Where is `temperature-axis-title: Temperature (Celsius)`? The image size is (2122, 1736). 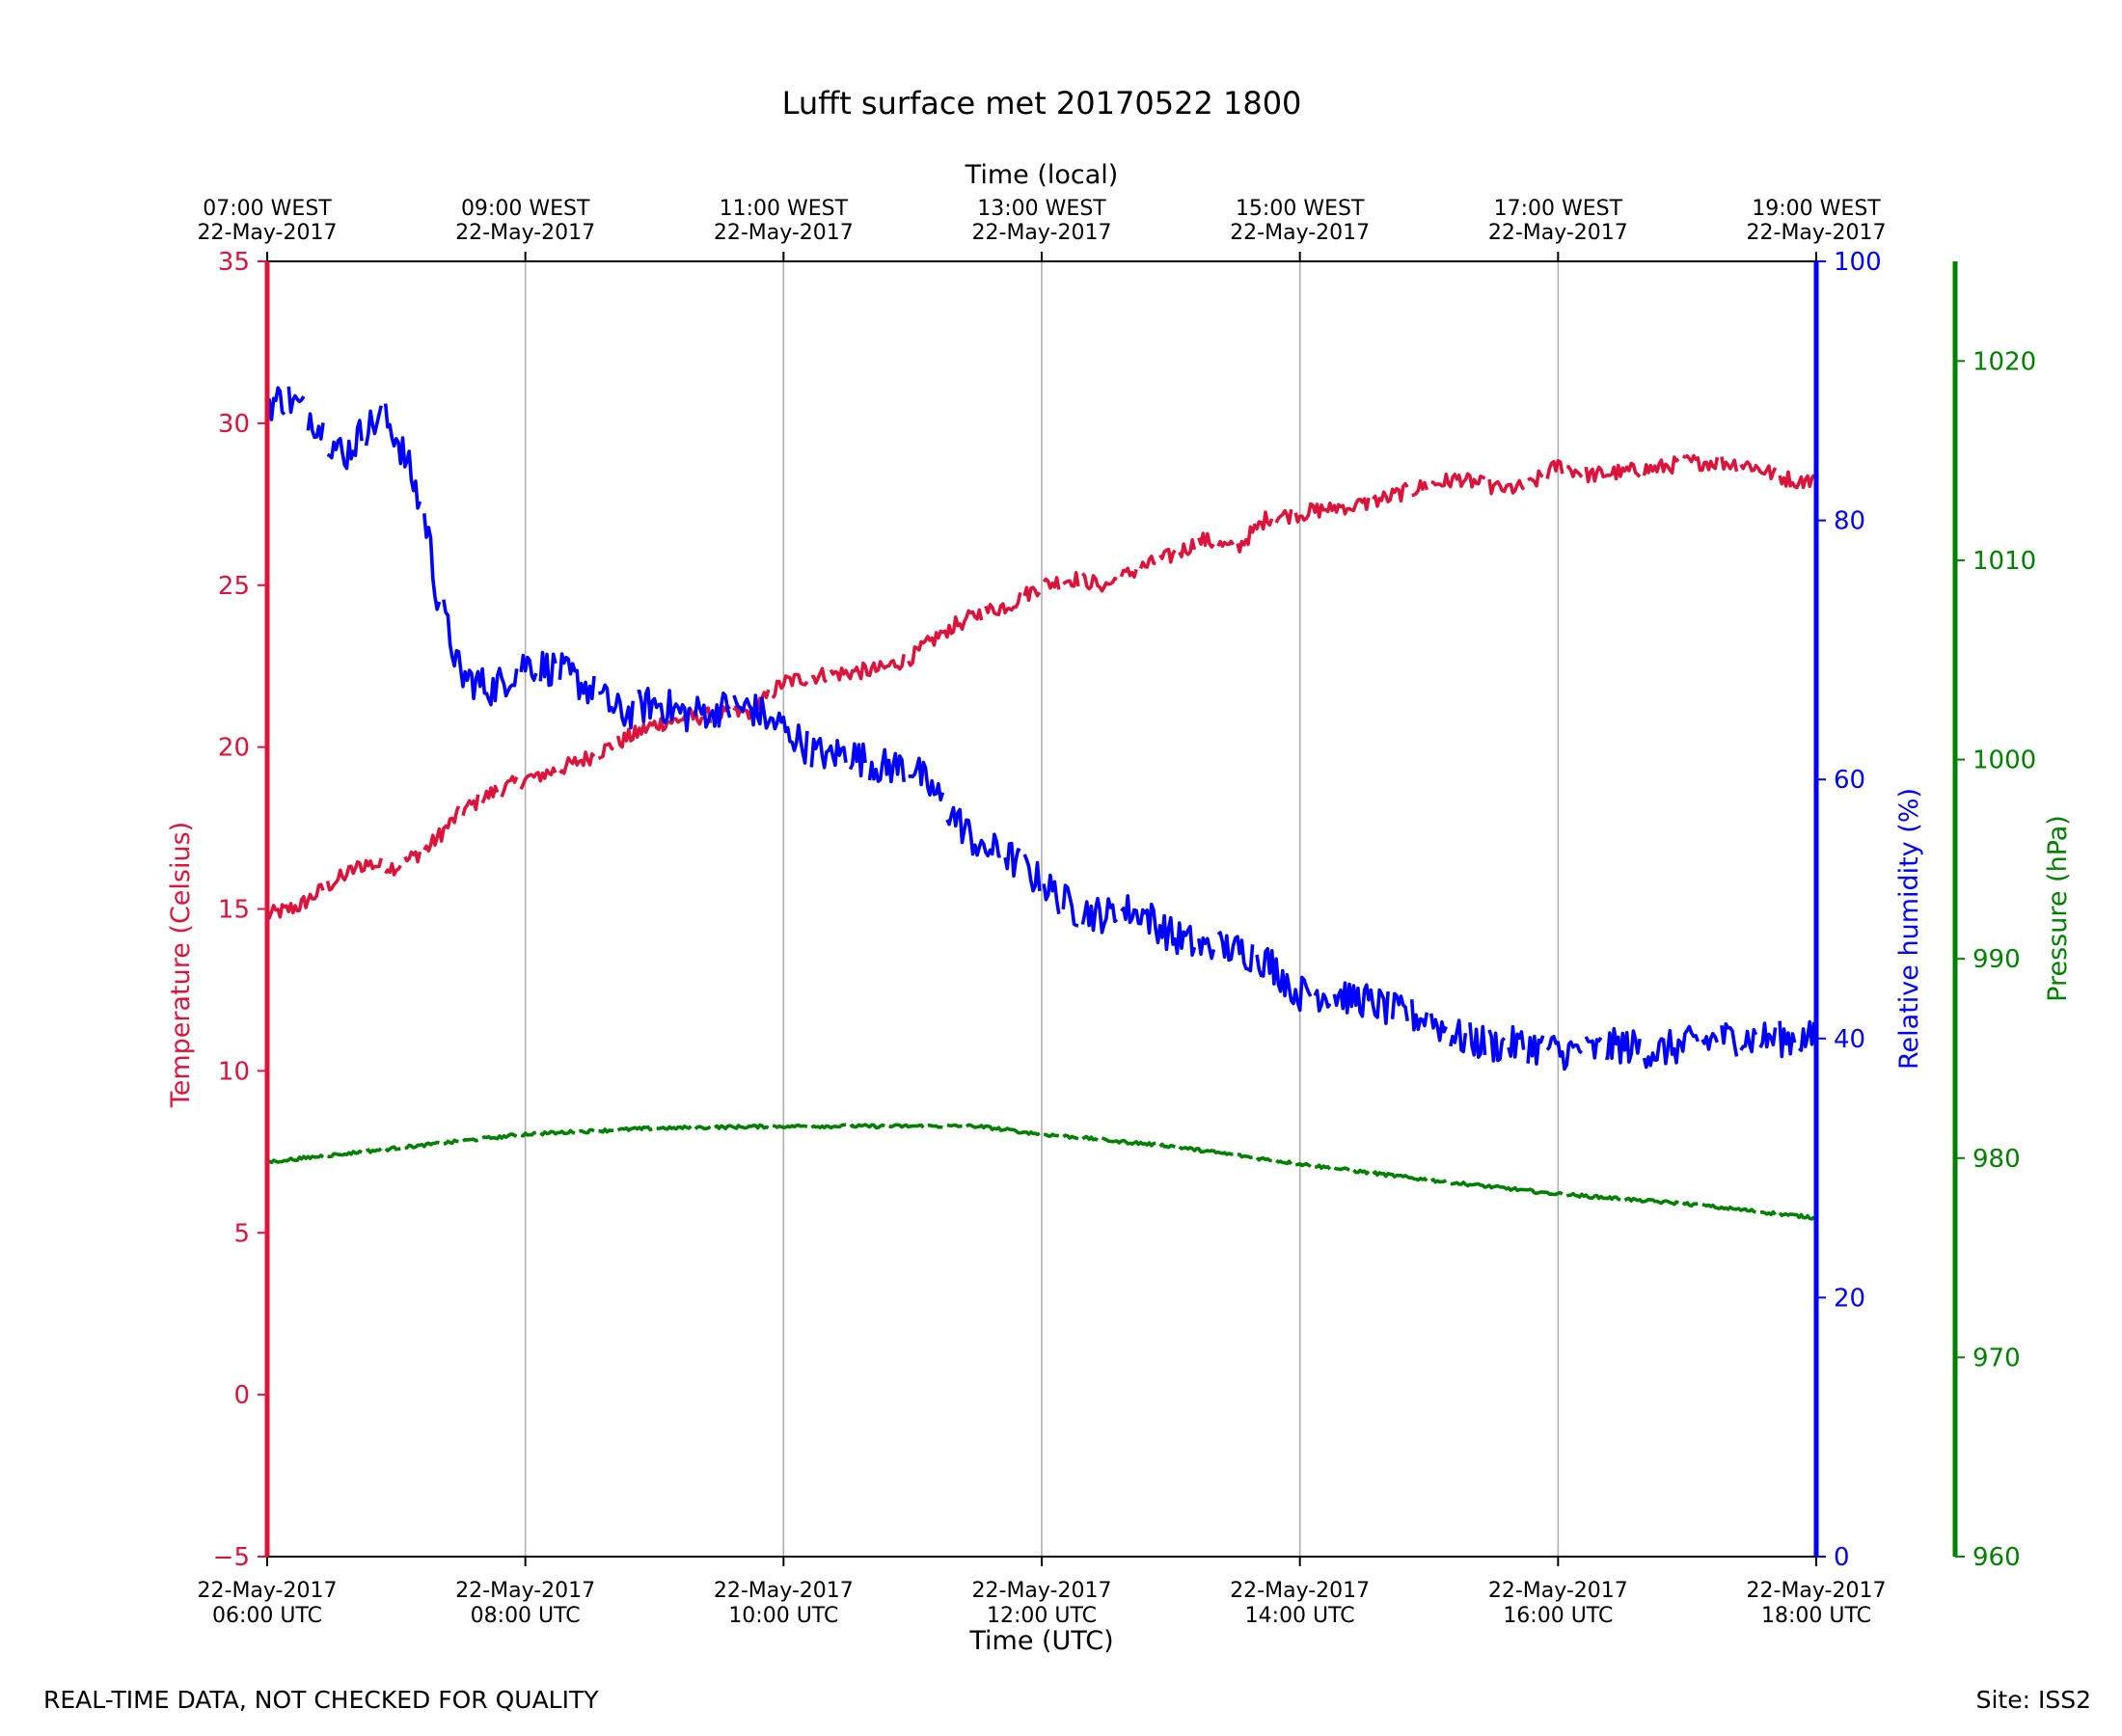
temperature-axis-title: Temperature (Celsius) is located at coordinates (181, 965).